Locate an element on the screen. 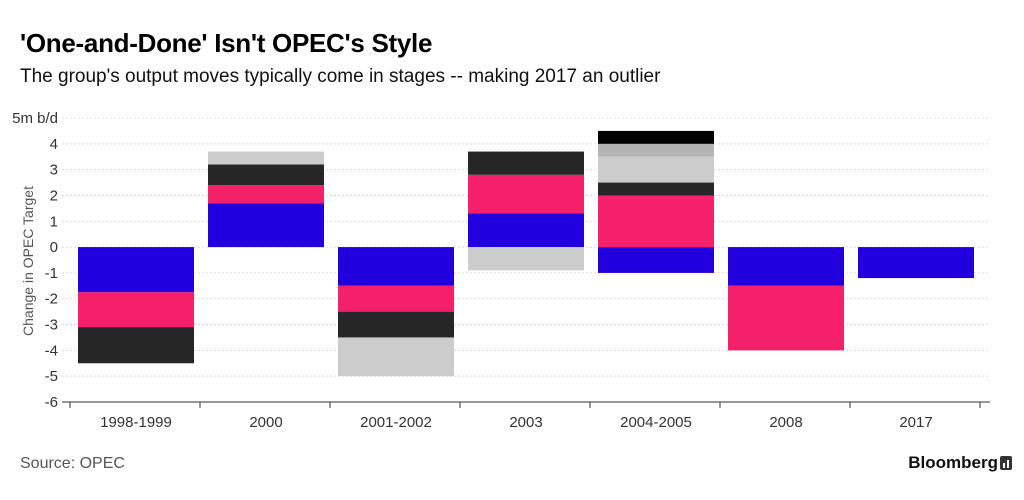  y-tick-label: 1 is located at coordinates (54, 221).